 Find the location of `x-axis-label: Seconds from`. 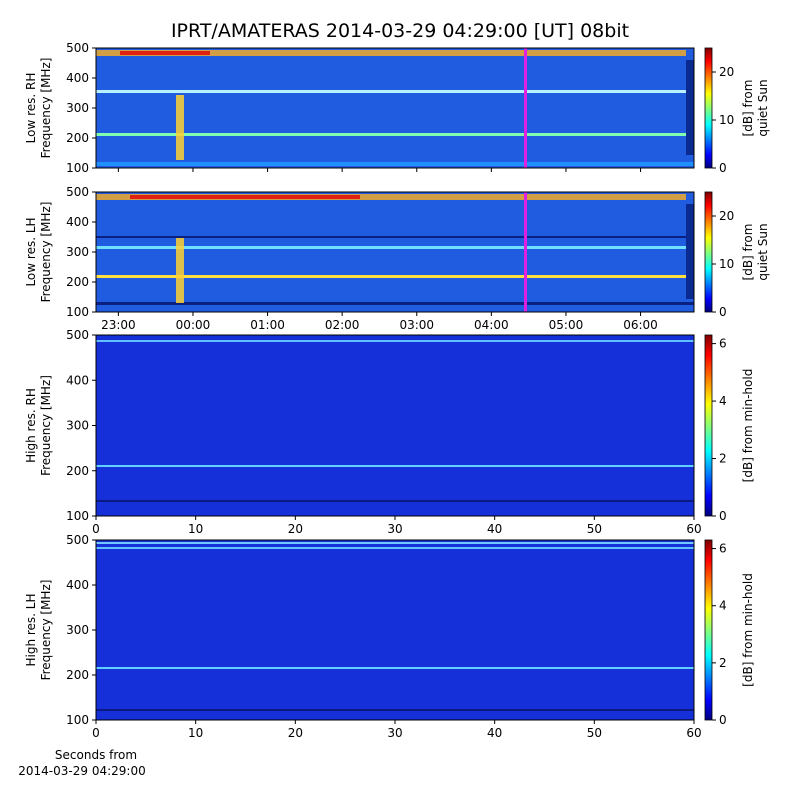

x-axis-label: Seconds from is located at coordinates (96, 755).